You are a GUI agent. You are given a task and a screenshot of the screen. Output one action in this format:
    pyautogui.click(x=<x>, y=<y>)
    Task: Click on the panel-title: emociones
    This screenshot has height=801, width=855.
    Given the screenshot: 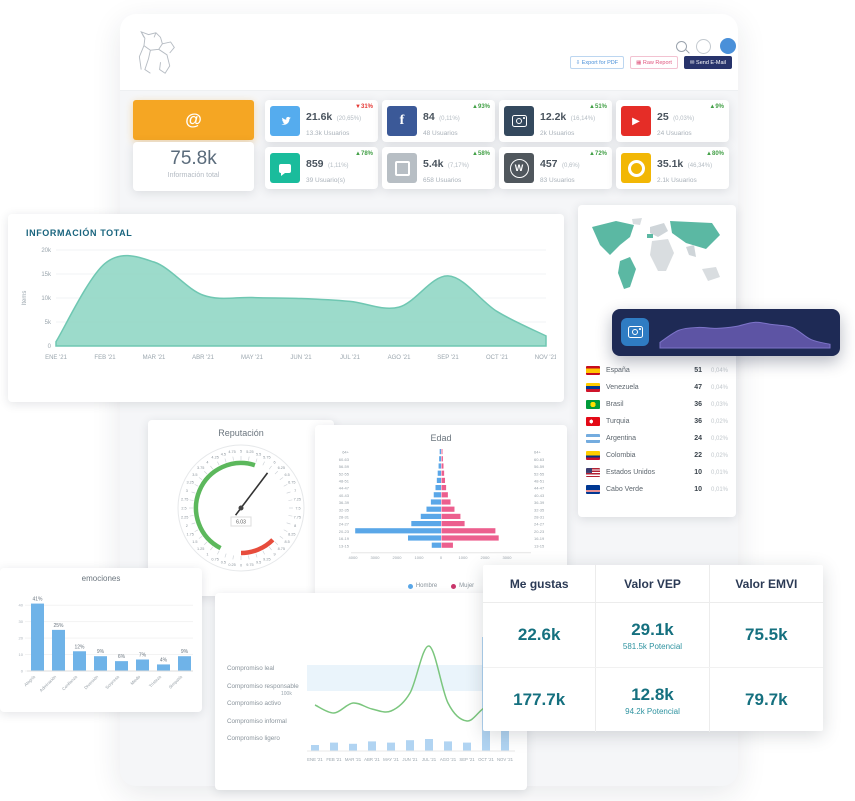 What is the action you would take?
    pyautogui.click(x=101, y=578)
    